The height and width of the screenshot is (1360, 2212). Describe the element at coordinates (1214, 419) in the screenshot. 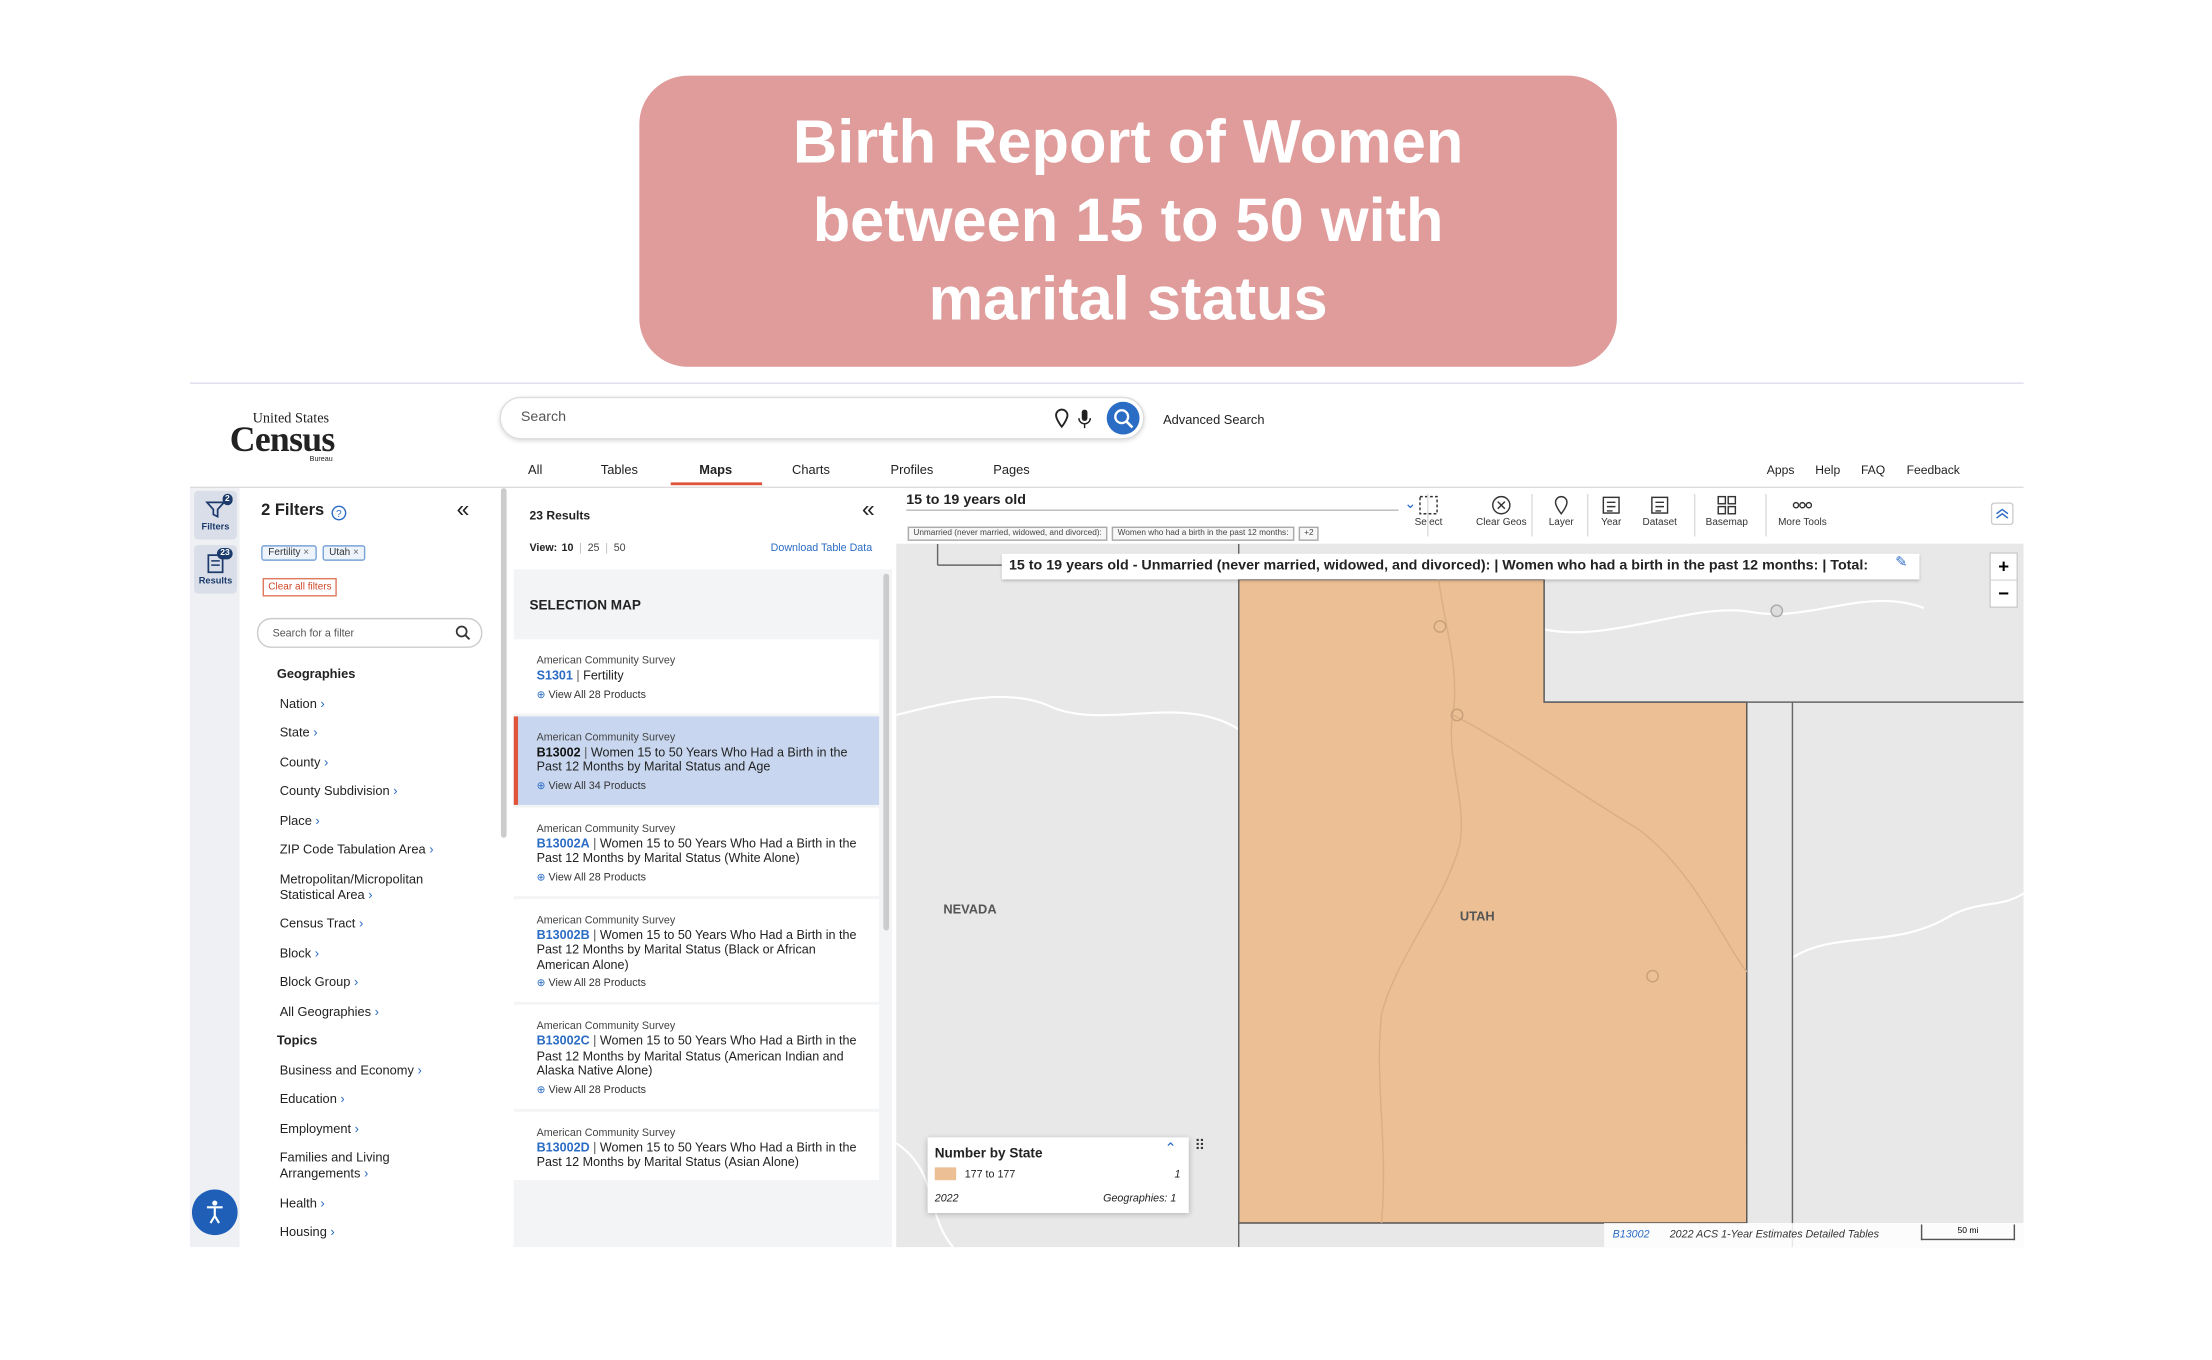

I see `advanced-search: Advanced Search` at that location.